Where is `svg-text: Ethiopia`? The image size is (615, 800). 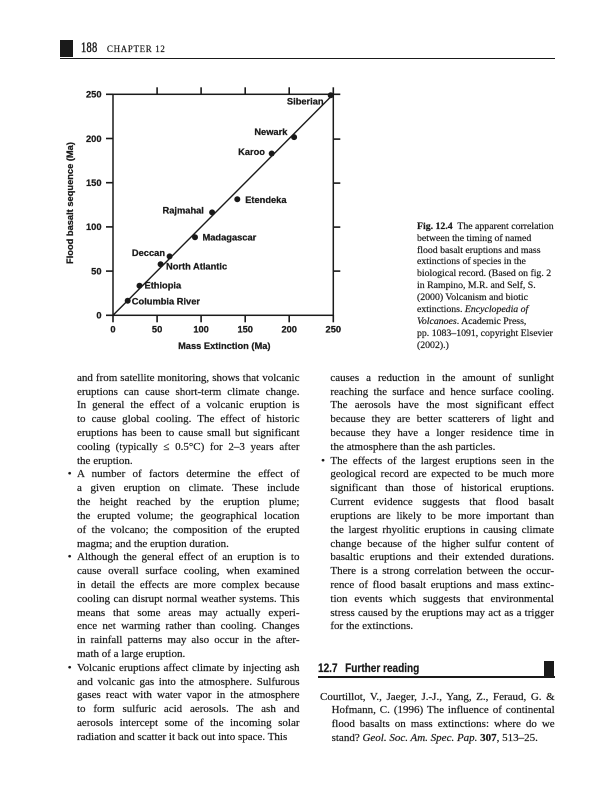
svg-text: Ethiopia is located at coordinates (163, 286).